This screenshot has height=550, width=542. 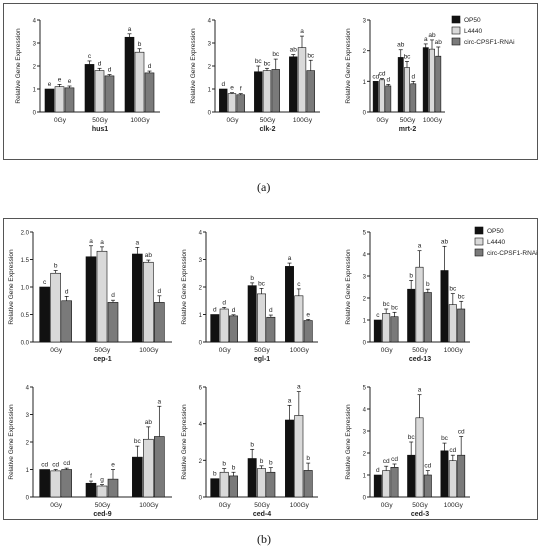 I want to click on significance-letter-4-0-0: d, so click(x=215, y=310).